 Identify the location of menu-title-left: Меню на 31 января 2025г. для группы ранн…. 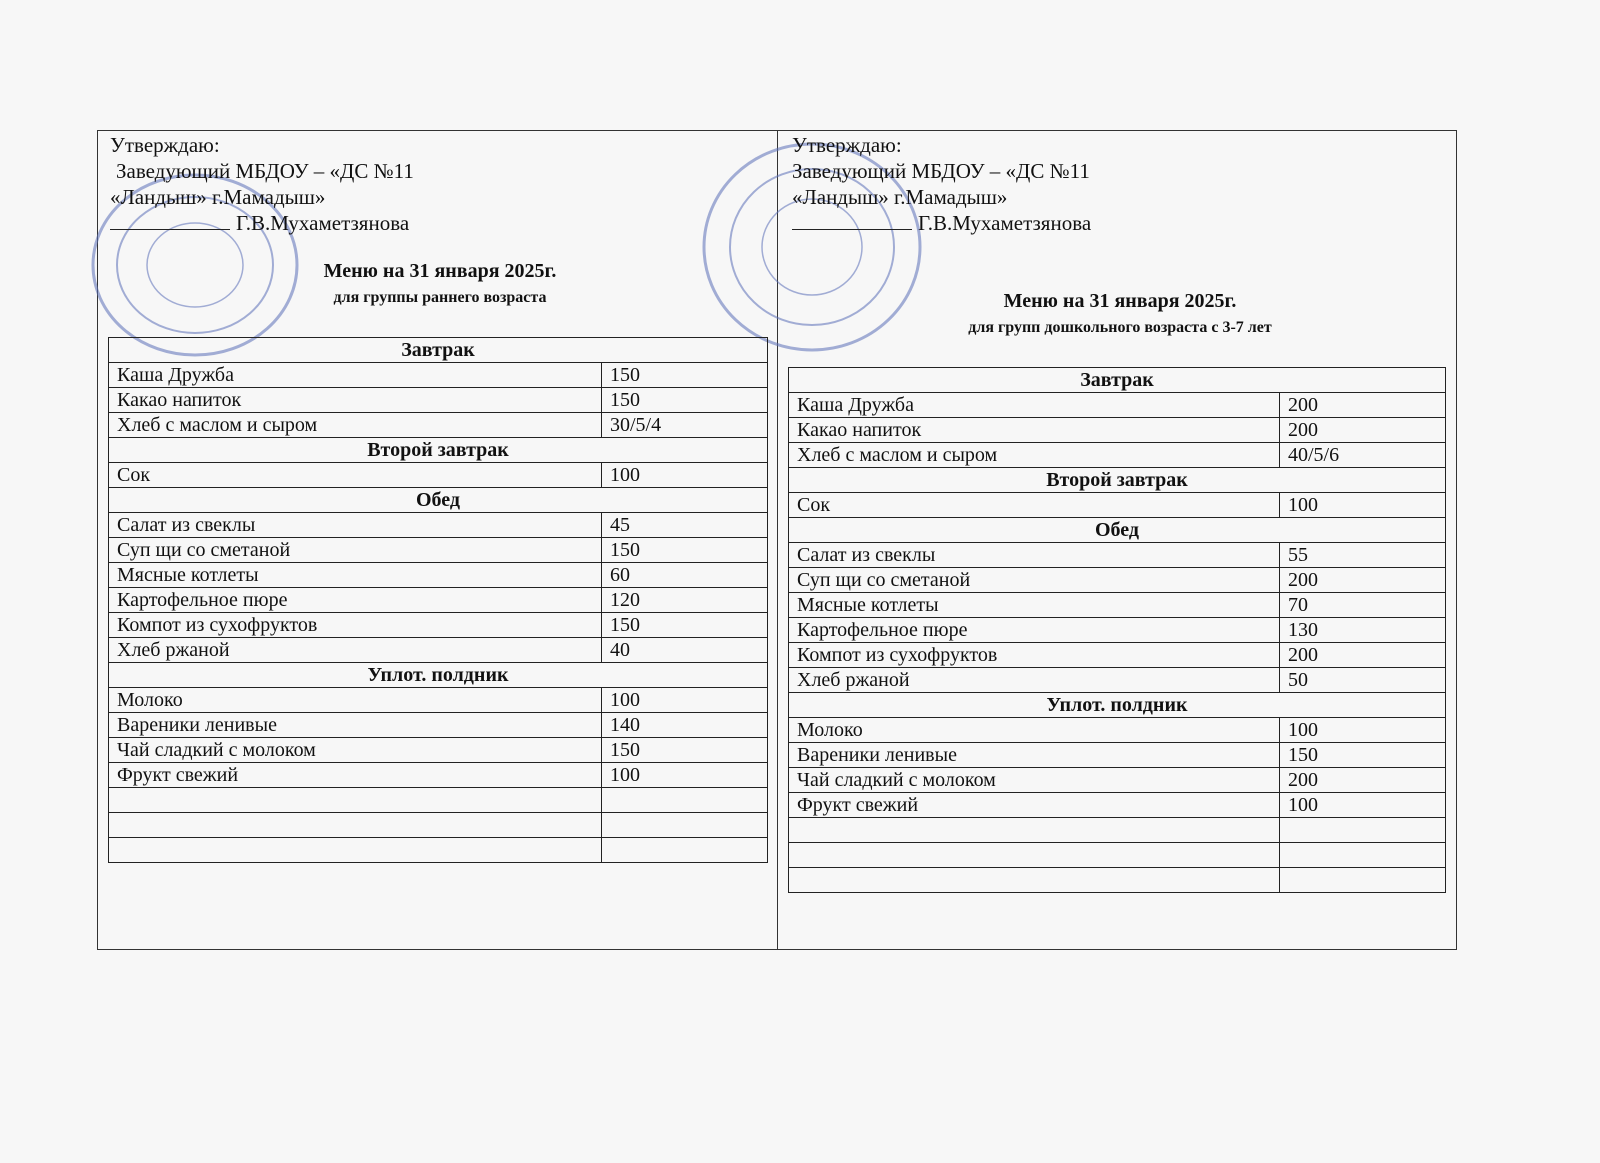
(440, 283).